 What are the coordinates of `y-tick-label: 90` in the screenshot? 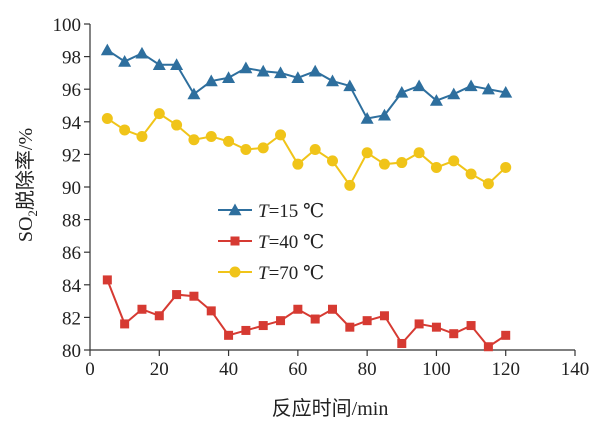 It's located at (71, 188).